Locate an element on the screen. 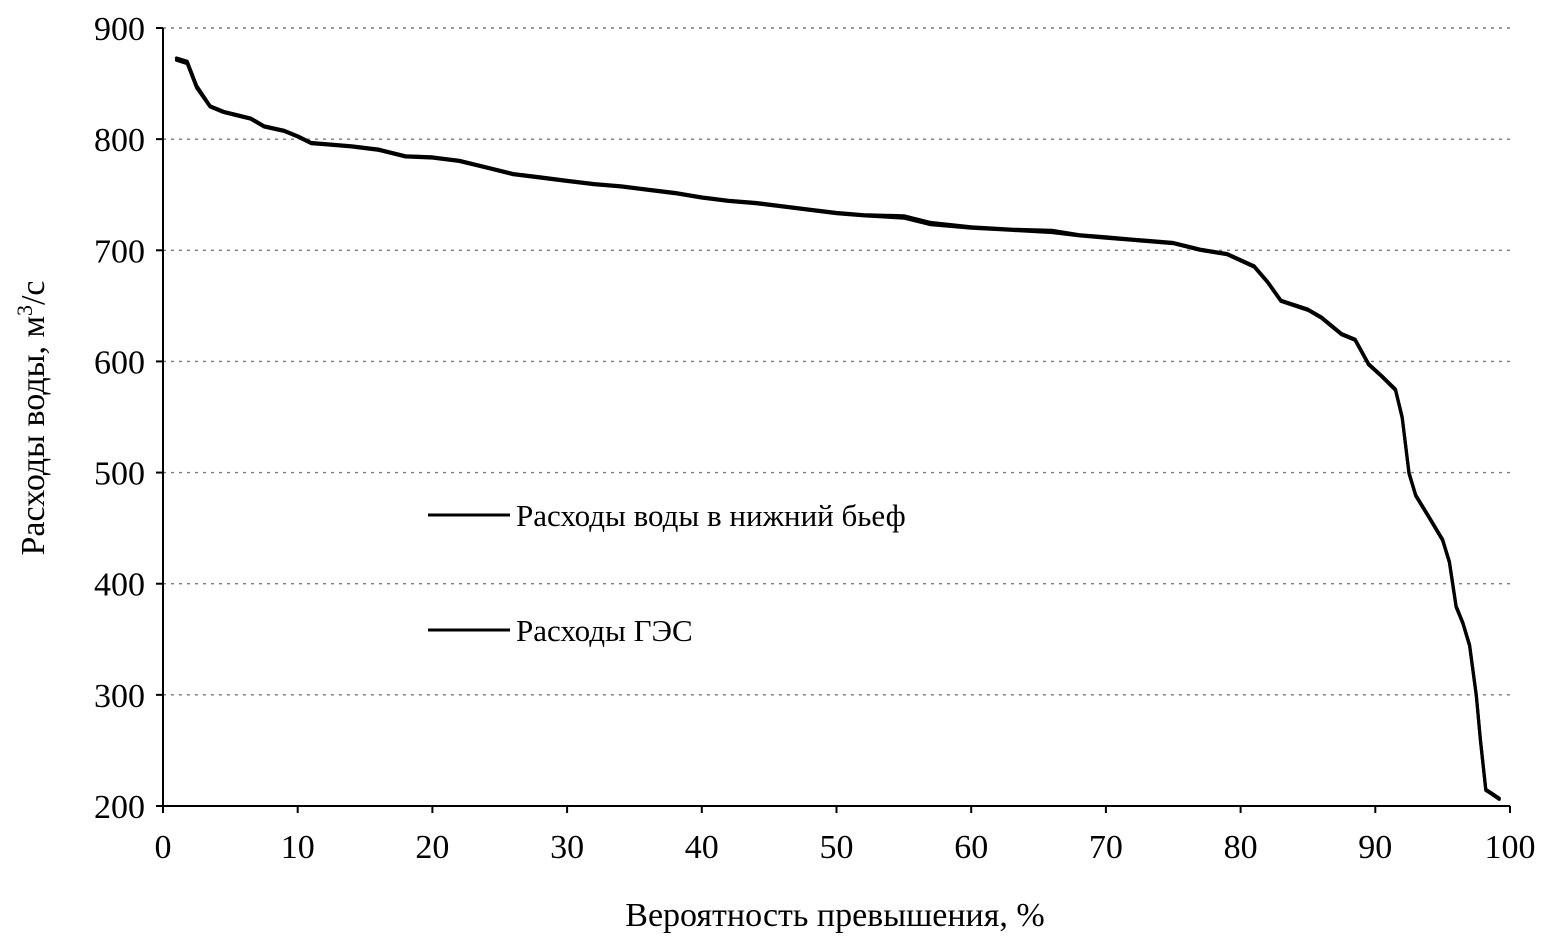 Image resolution: width=1555 pixels, height=949 pixels. y-tick-label-900: 900 is located at coordinates (119, 29).